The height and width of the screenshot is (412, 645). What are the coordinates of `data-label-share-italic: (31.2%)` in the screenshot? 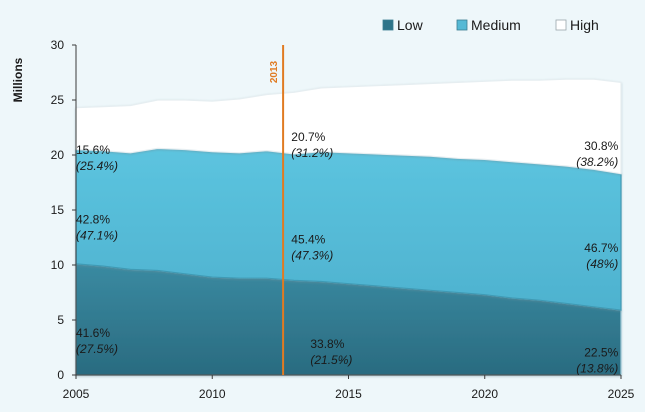 It's located at (312, 153).